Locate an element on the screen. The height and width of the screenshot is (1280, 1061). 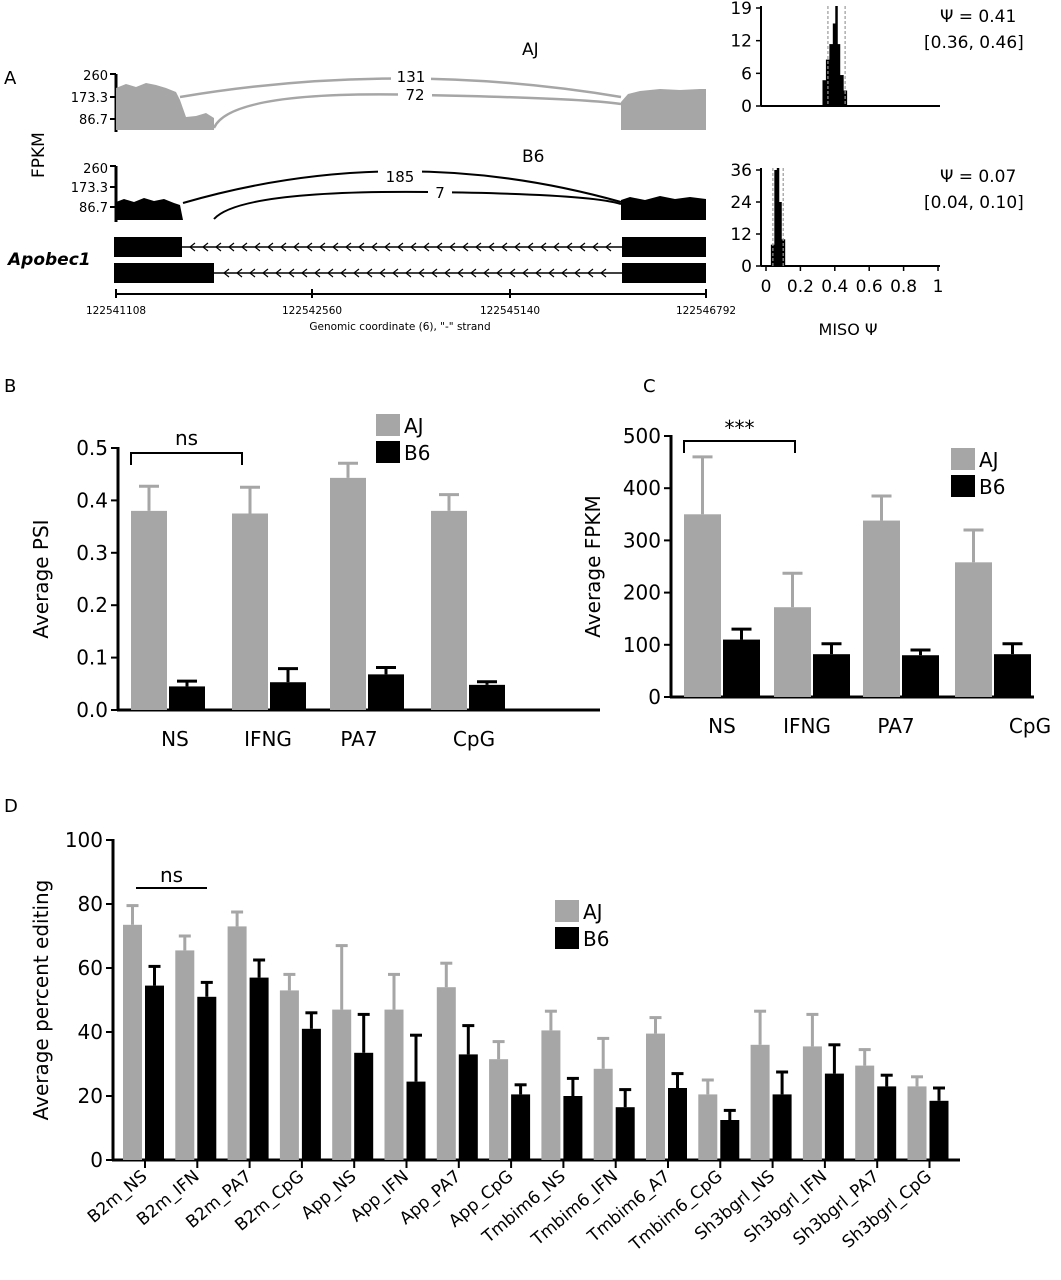
panel-label: B is located at coordinates (10, 386).